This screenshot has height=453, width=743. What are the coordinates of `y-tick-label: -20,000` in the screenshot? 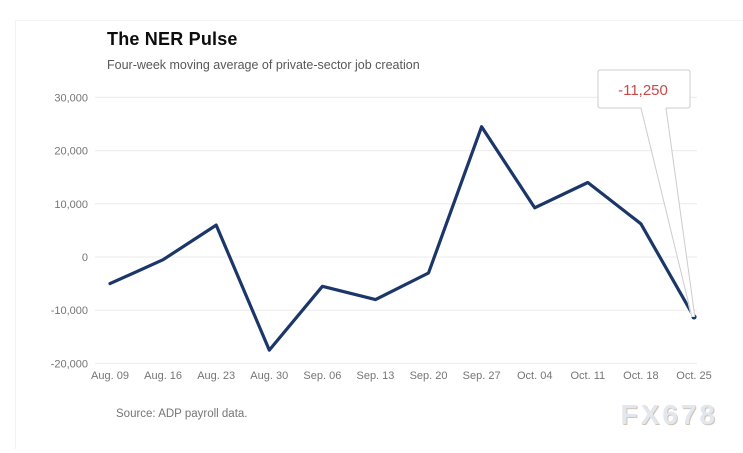 It's located at (69, 364).